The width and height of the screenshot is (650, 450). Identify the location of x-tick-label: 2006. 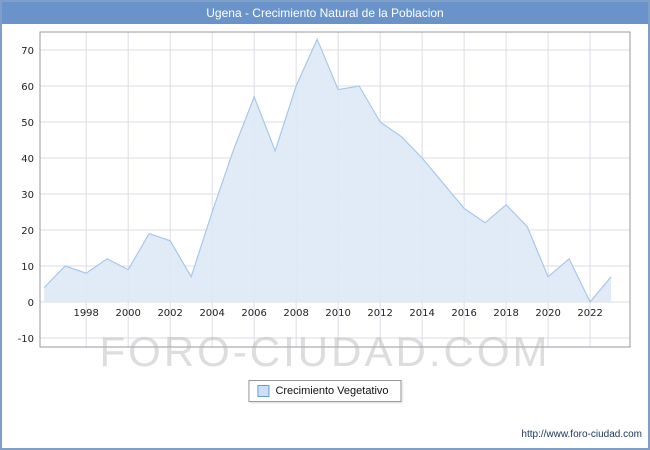
(253, 313).